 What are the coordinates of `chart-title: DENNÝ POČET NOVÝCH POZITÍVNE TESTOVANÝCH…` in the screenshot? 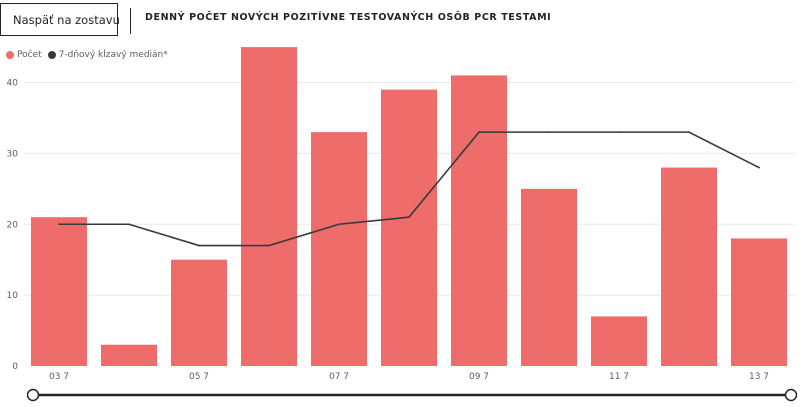 It's located at (348, 17).